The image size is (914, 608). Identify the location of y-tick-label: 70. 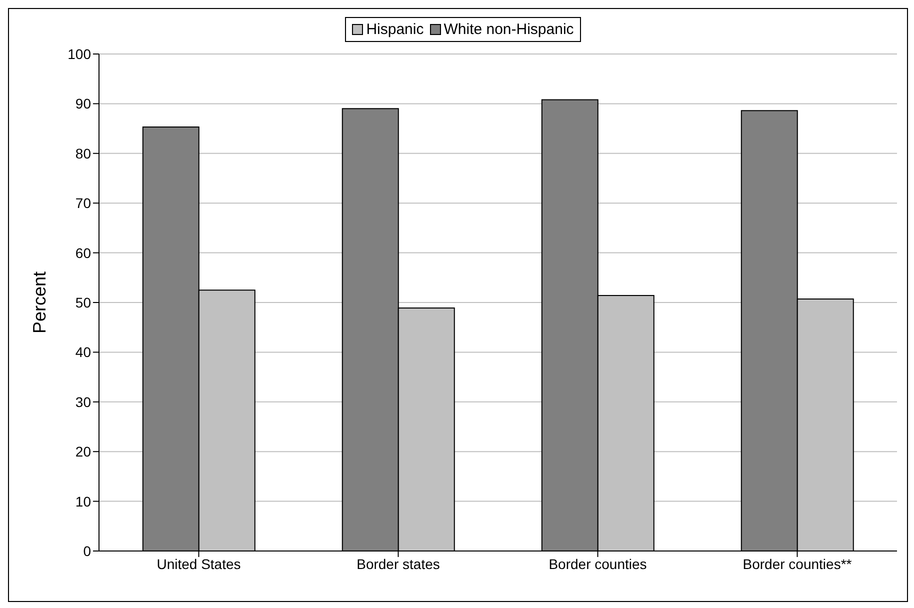
(83, 203).